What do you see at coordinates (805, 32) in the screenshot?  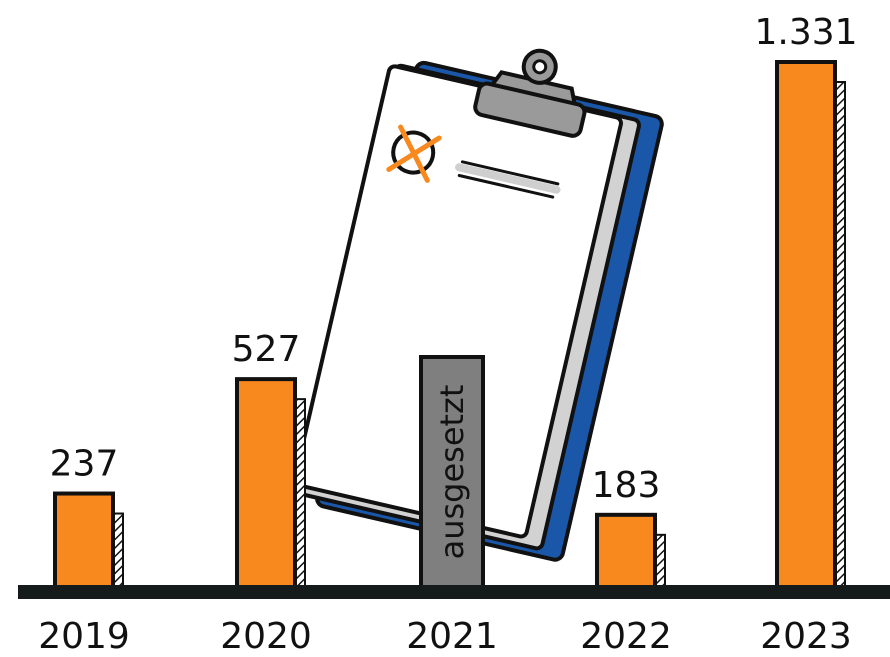 I see `value-label-2023: 1.331` at bounding box center [805, 32].